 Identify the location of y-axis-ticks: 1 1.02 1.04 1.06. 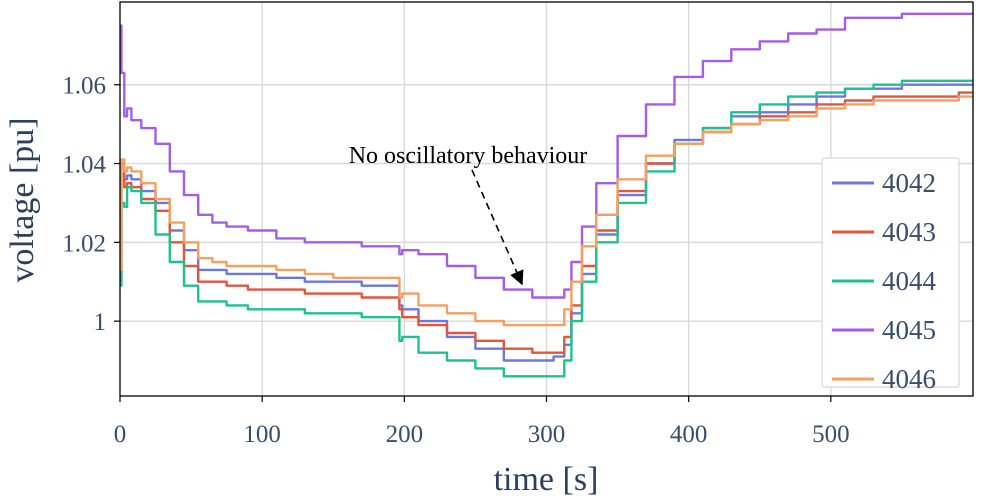
(91, 204).